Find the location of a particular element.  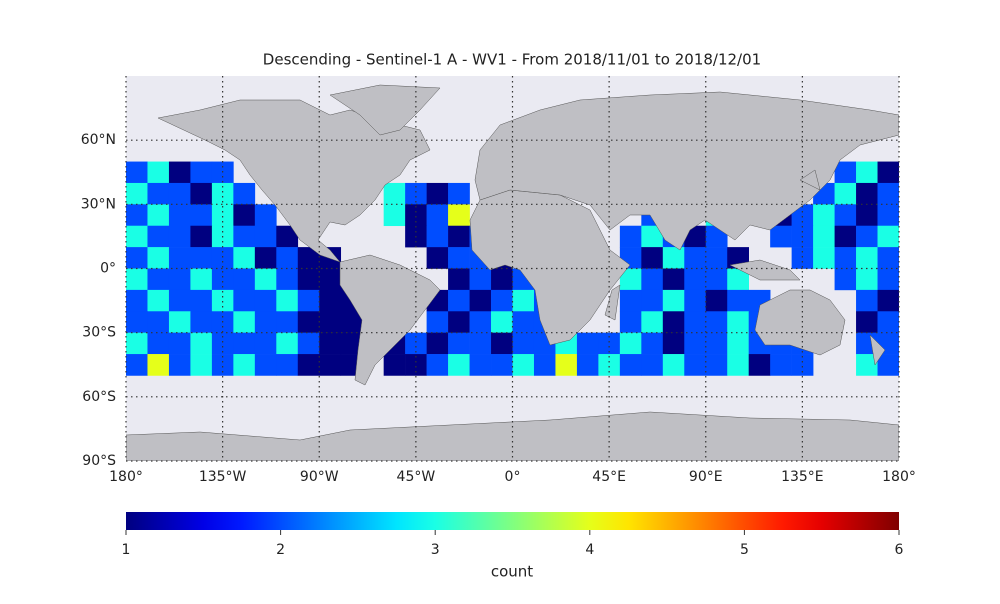

colorbar-label: count is located at coordinates (512, 572).